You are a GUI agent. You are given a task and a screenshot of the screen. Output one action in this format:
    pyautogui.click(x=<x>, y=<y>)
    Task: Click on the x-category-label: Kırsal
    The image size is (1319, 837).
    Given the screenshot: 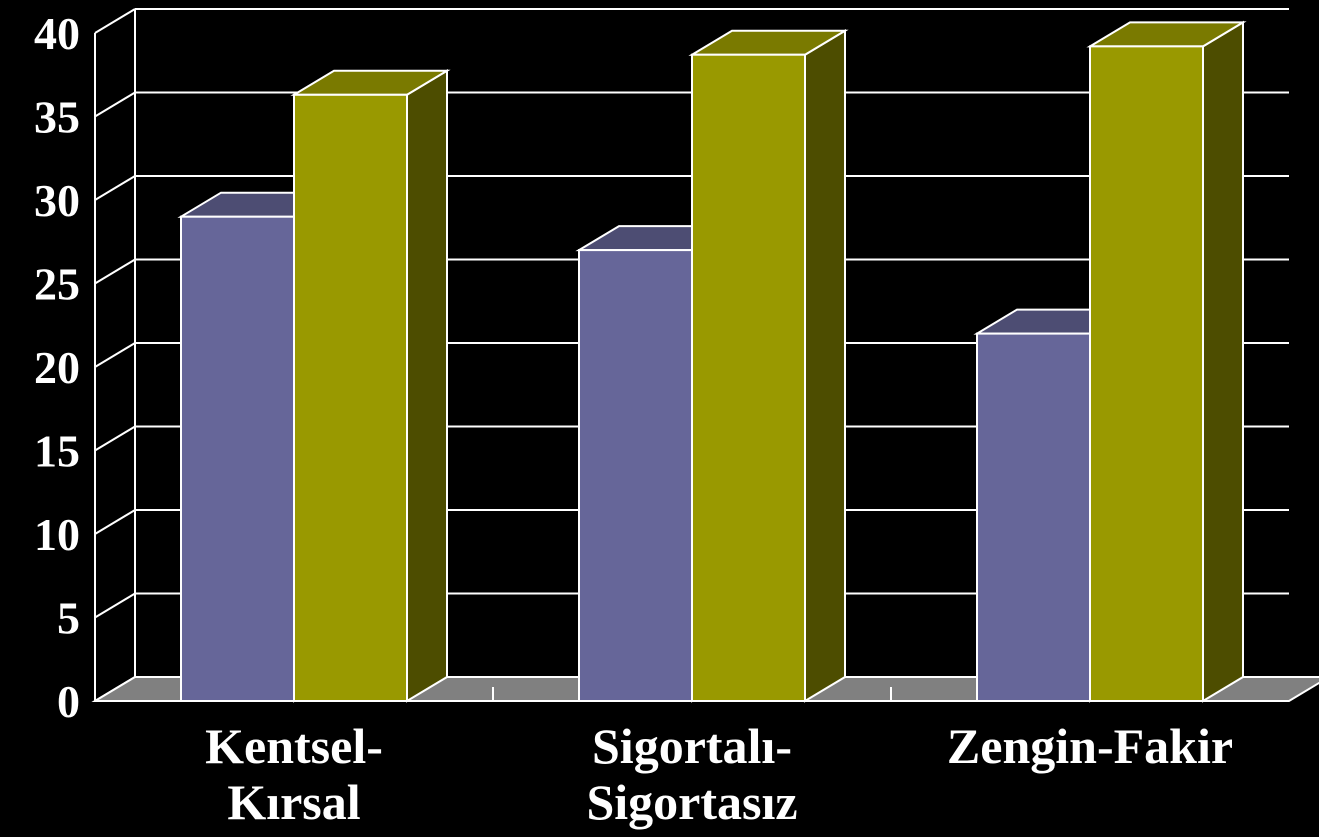 What is the action you would take?
    pyautogui.click(x=293, y=802)
    